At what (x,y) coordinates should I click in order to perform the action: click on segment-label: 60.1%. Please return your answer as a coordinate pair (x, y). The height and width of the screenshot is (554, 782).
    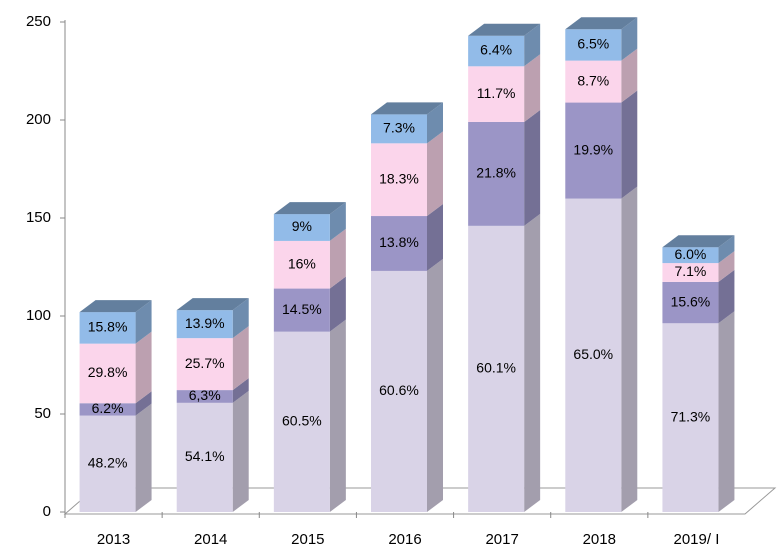
    Looking at the image, I should click on (496, 368).